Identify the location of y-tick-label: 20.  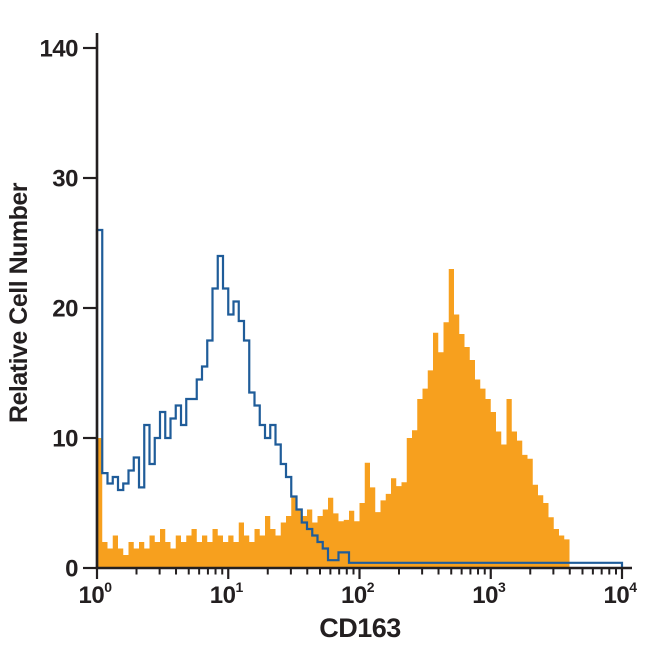
(65, 309).